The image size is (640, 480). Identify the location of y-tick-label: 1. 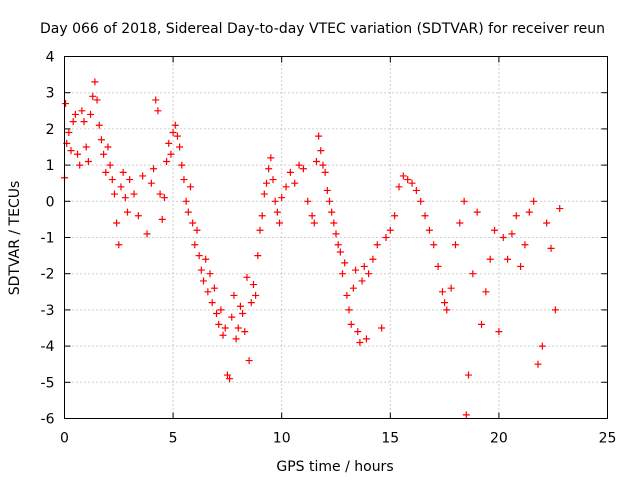
(50, 166).